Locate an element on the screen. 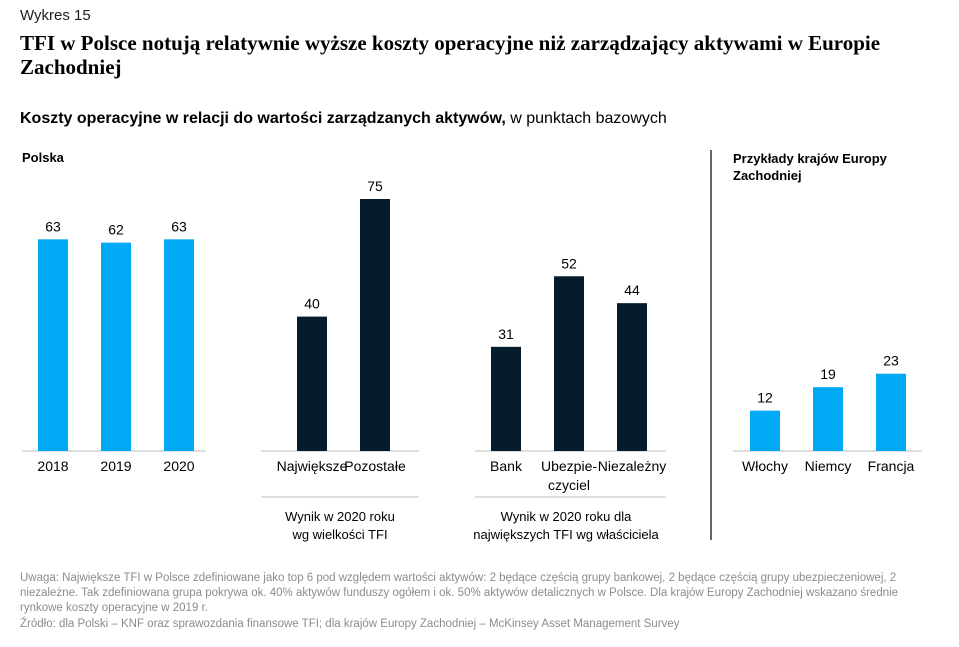  figure-label: Wykres 15 is located at coordinates (55, 15).